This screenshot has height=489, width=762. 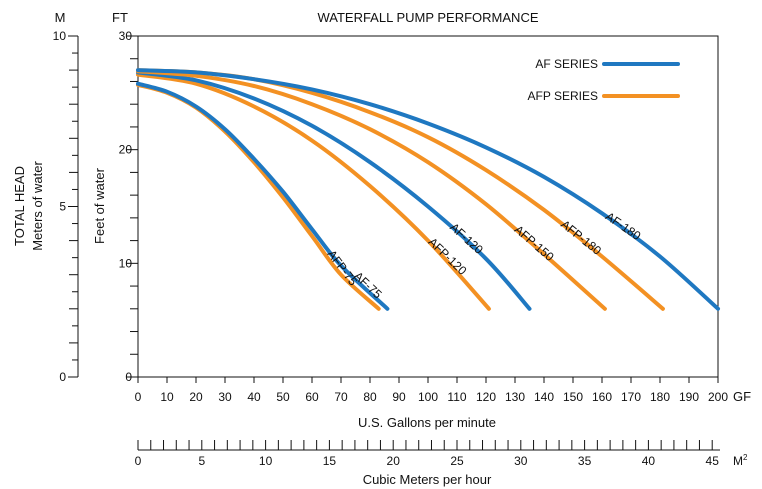 I want to click on cubic-tick-label: 40, so click(x=649, y=461).